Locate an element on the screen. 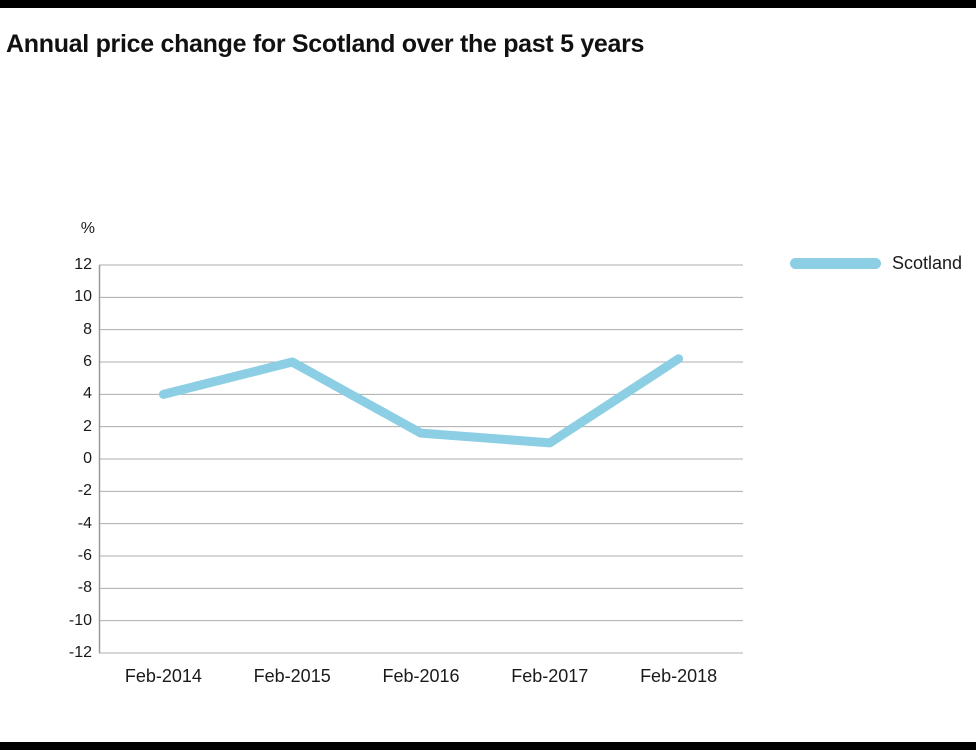 The height and width of the screenshot is (750, 976). y-tick-label: -2 is located at coordinates (84, 491).